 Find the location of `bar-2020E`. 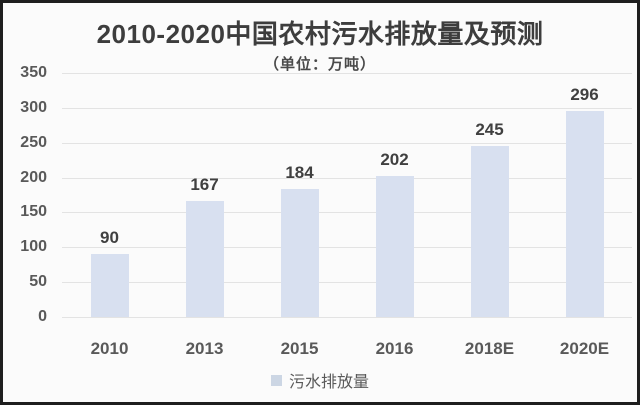

bar-2020E is located at coordinates (584, 213).